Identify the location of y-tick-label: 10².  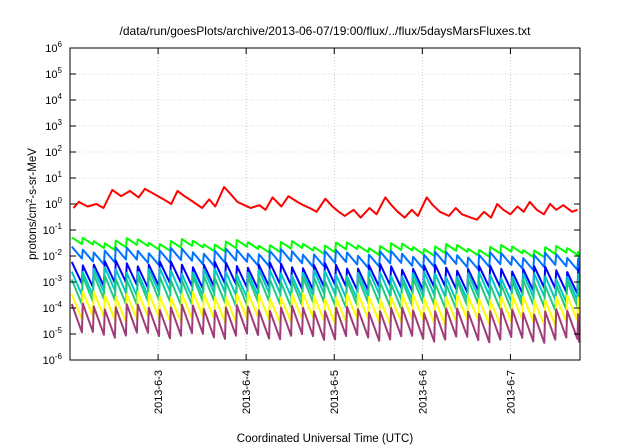
(53, 151).